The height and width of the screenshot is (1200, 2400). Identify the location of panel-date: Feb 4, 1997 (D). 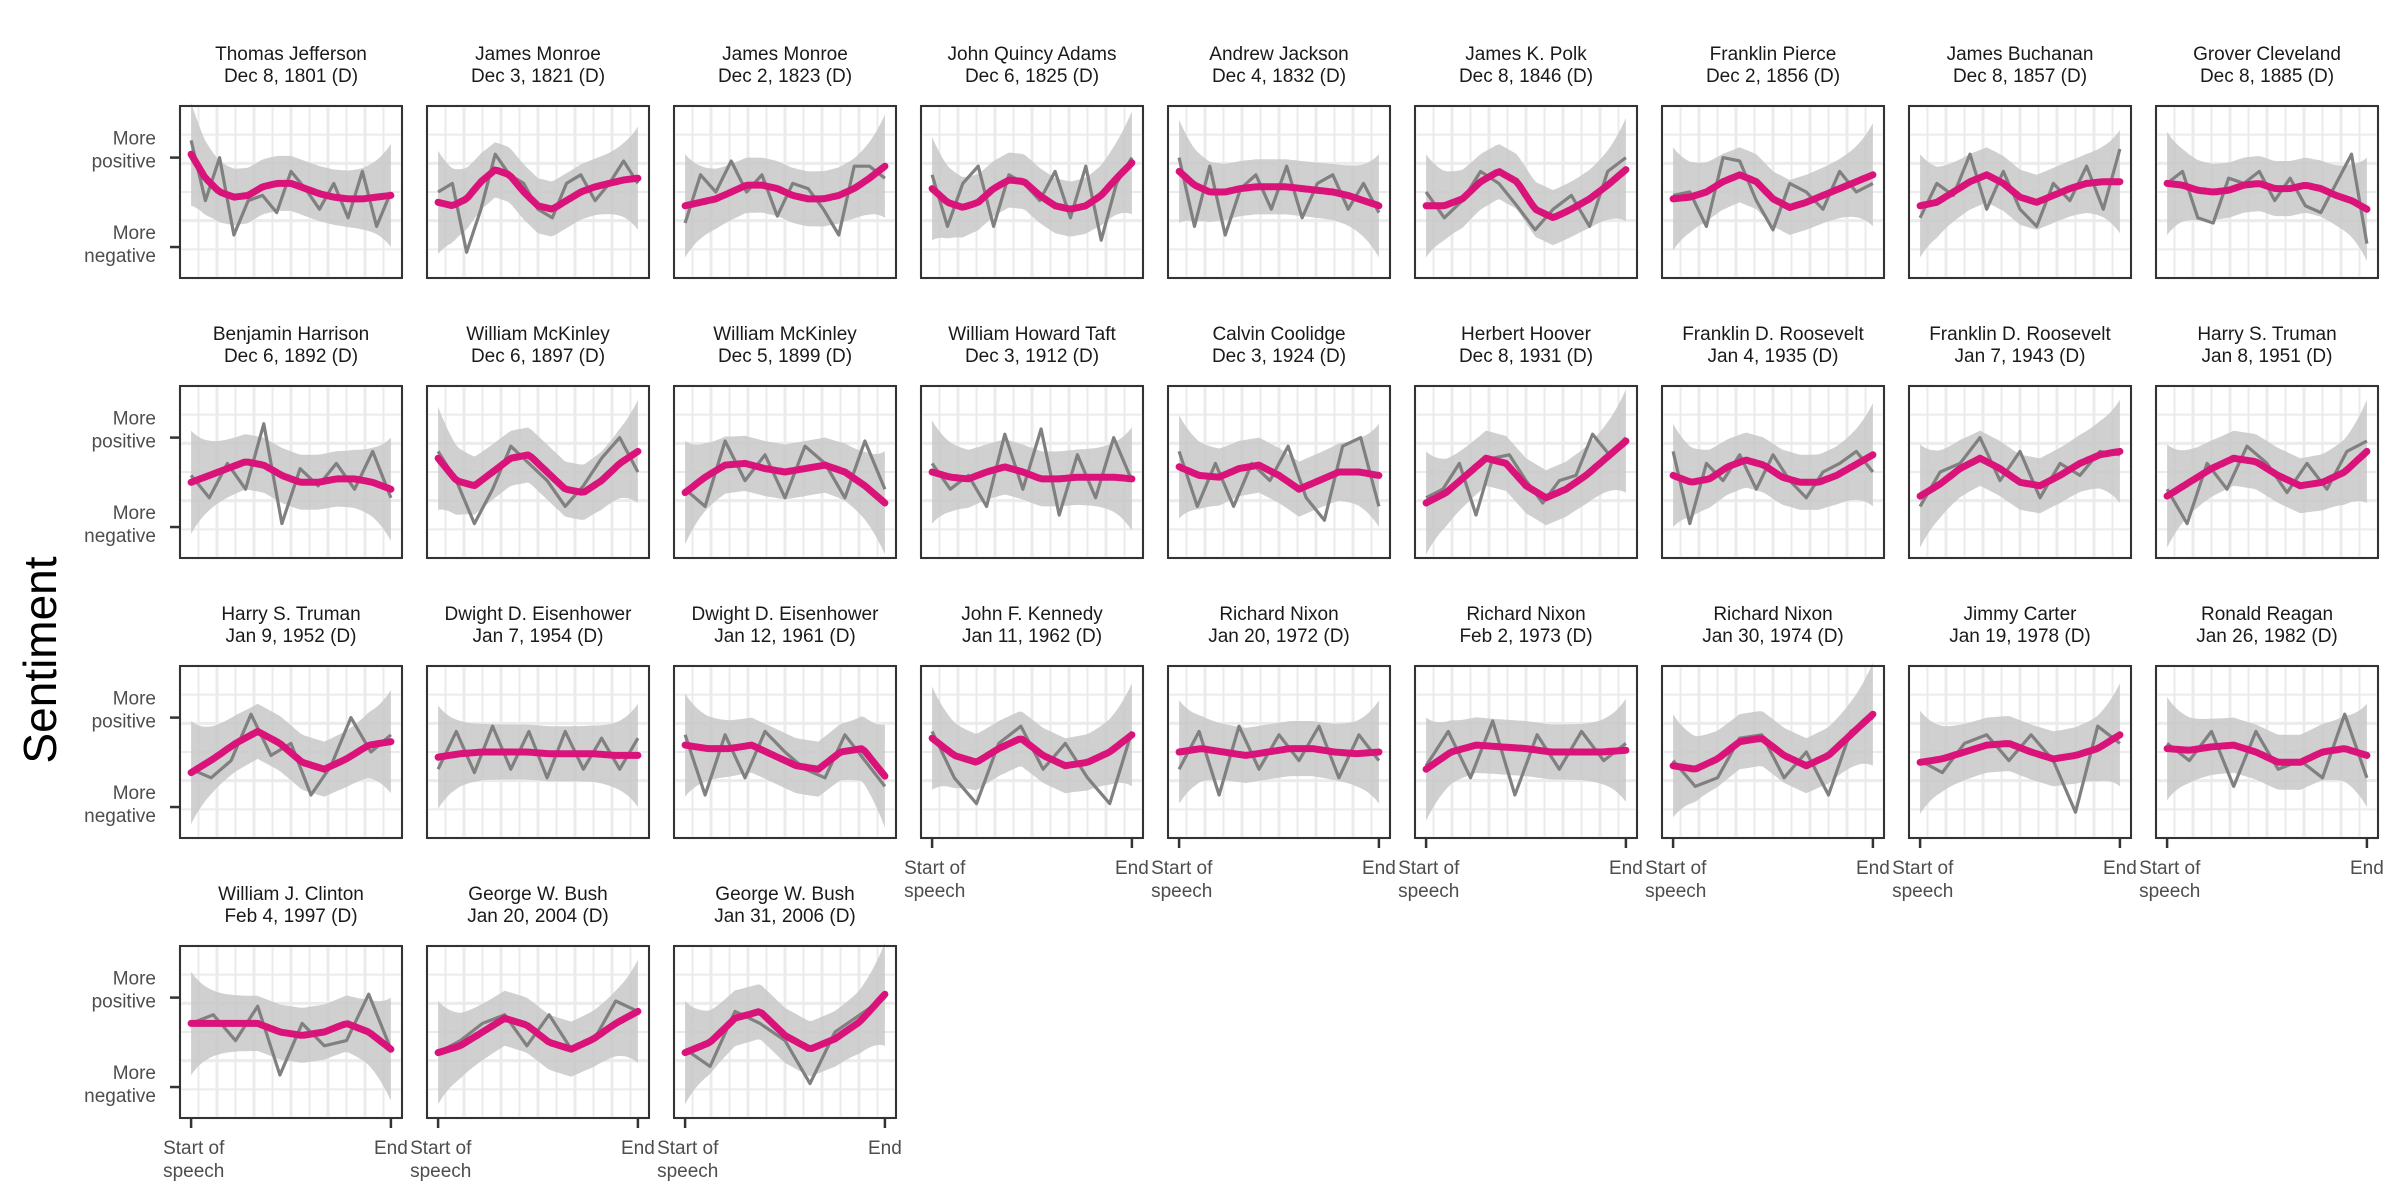
(290, 916).